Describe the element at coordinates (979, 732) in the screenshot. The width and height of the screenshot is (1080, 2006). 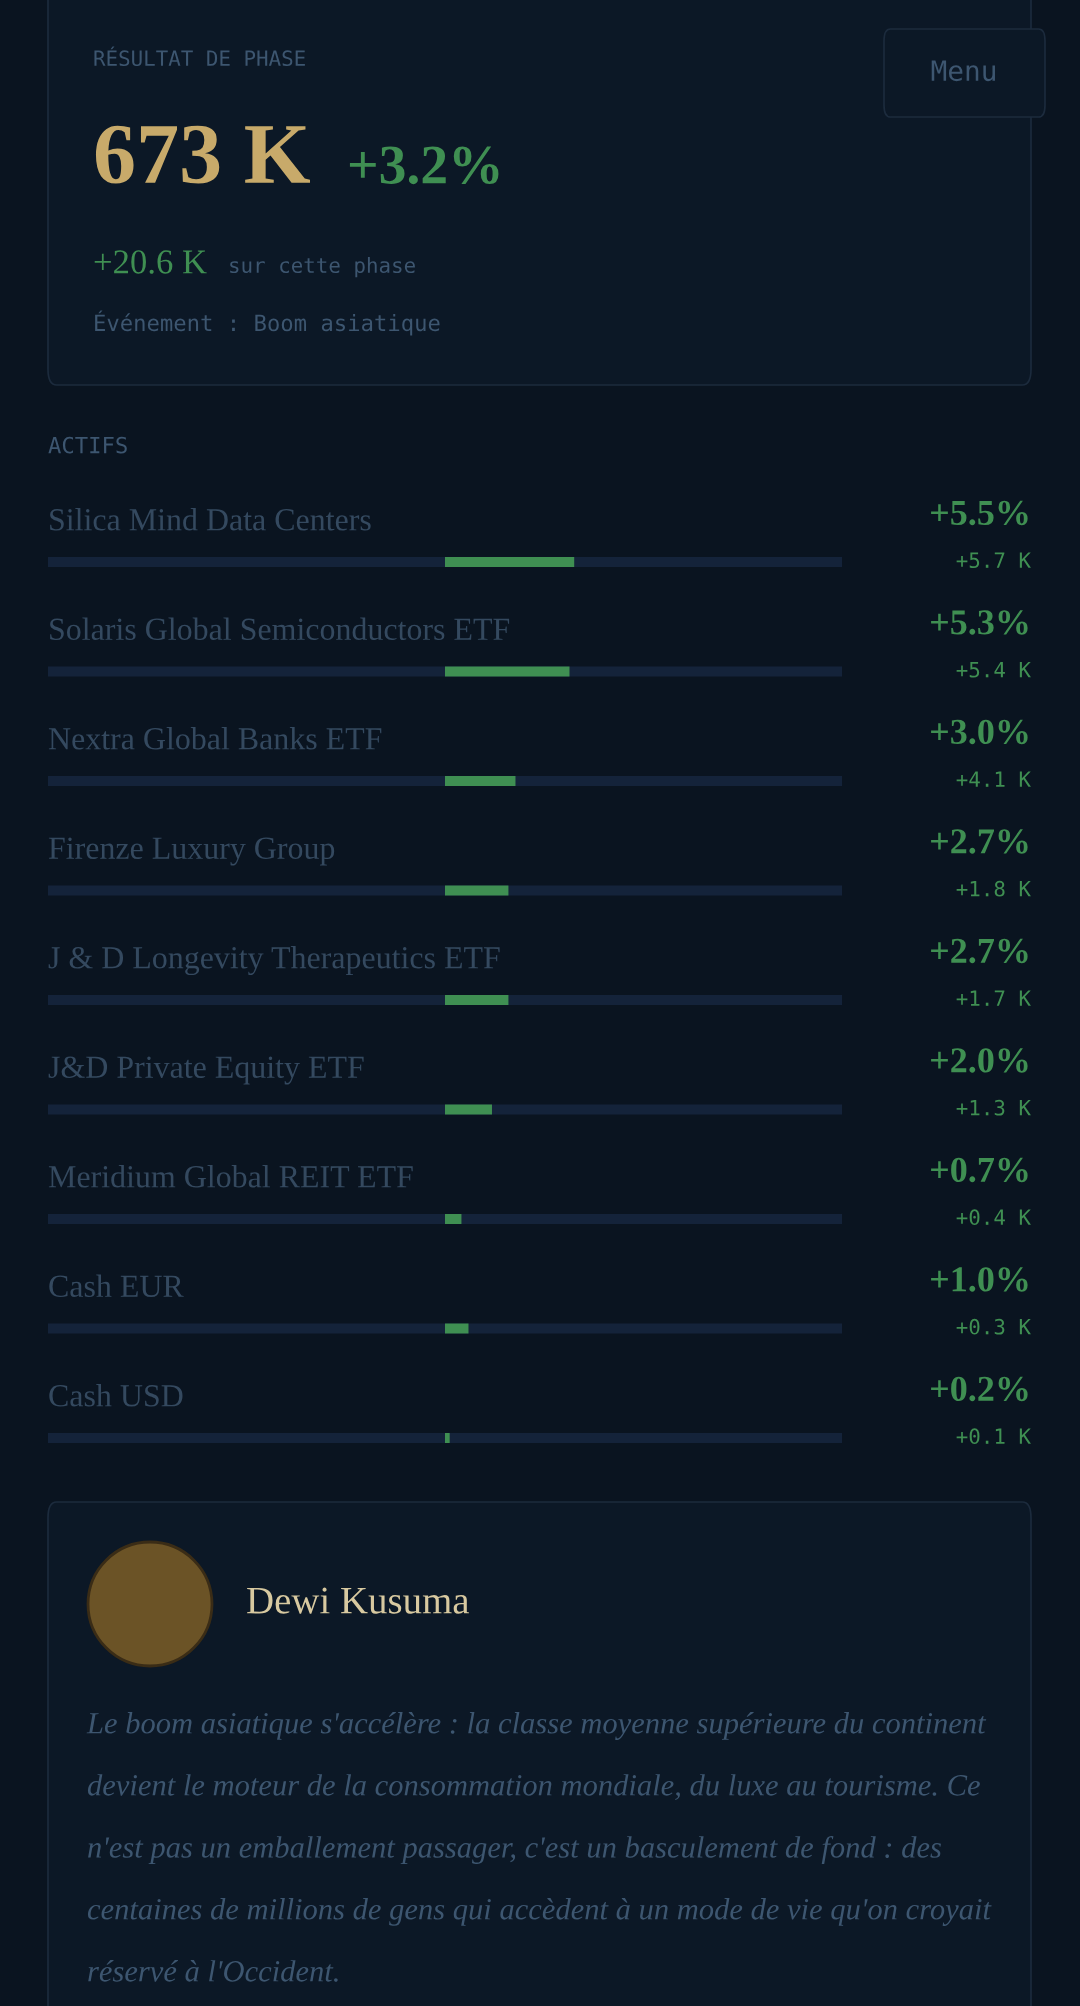
I see `data-label: +3.0%` at that location.